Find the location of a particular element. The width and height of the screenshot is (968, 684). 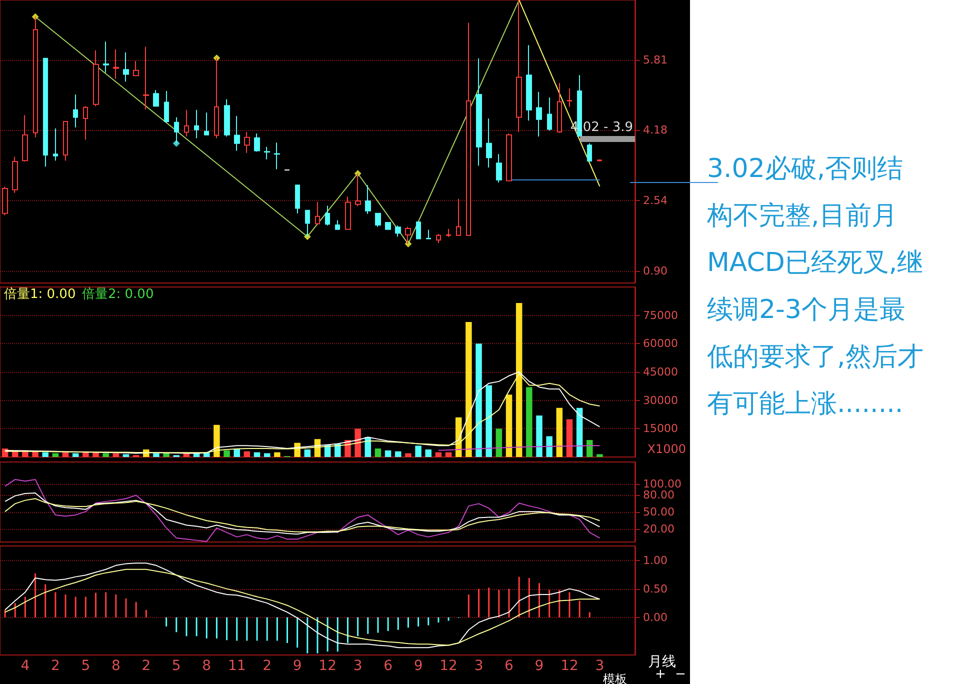

annotation: 倍量1: 0.00 is located at coordinates (40, 294).